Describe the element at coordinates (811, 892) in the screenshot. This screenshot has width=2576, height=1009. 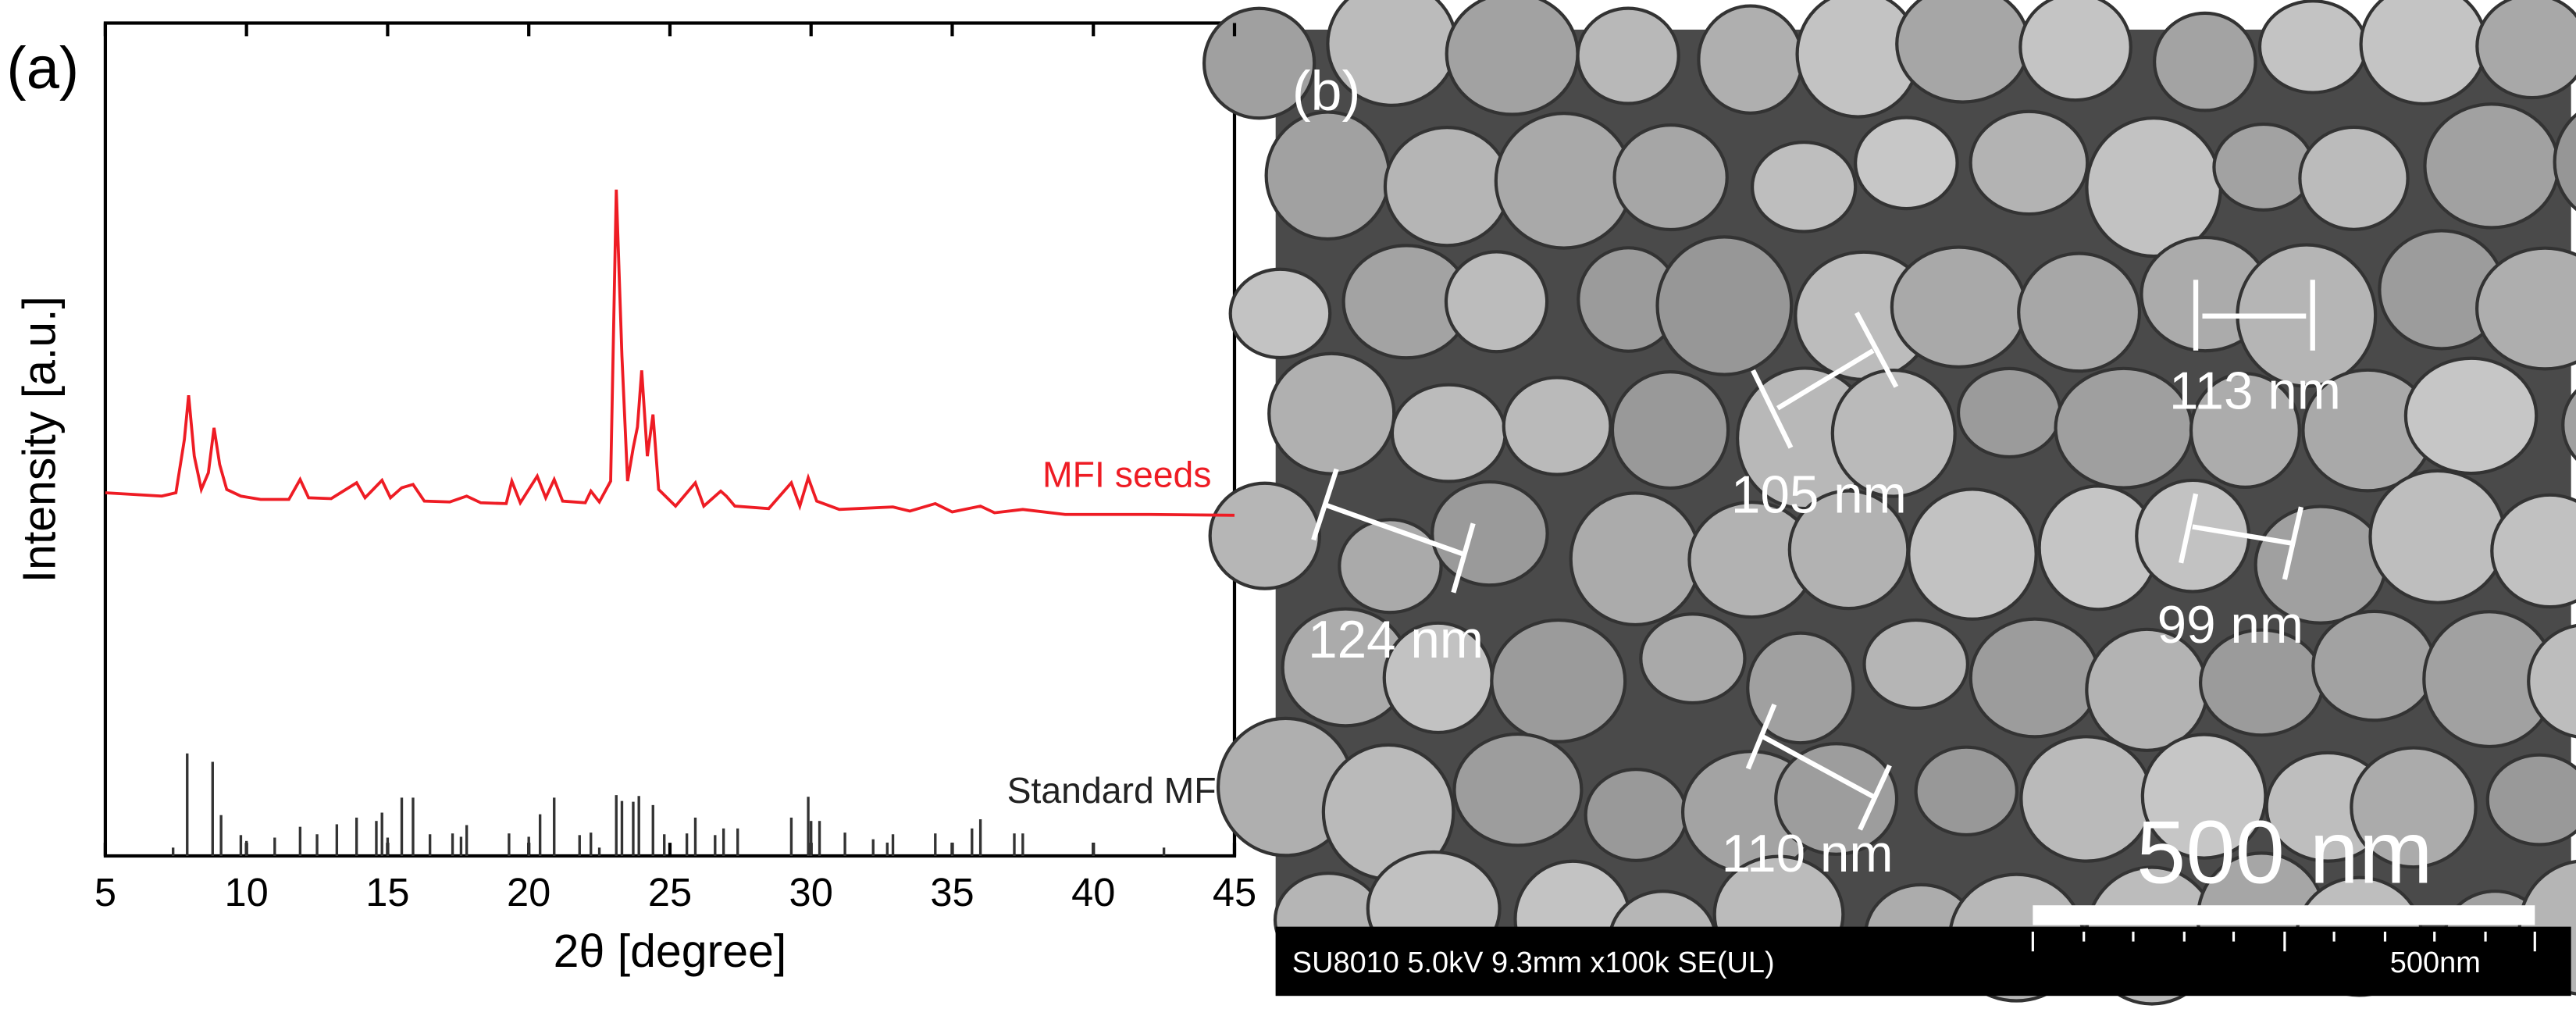
I see `x-tick-label: 30` at that location.